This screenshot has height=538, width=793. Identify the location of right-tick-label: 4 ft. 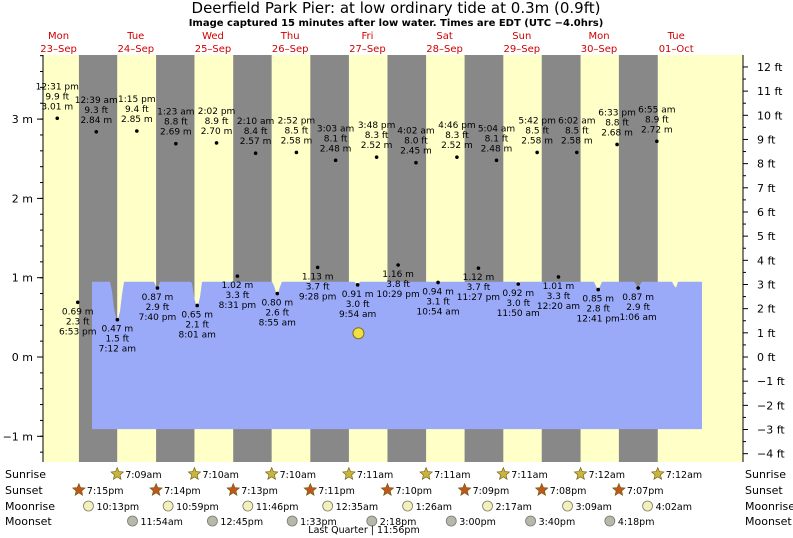
(766, 260).